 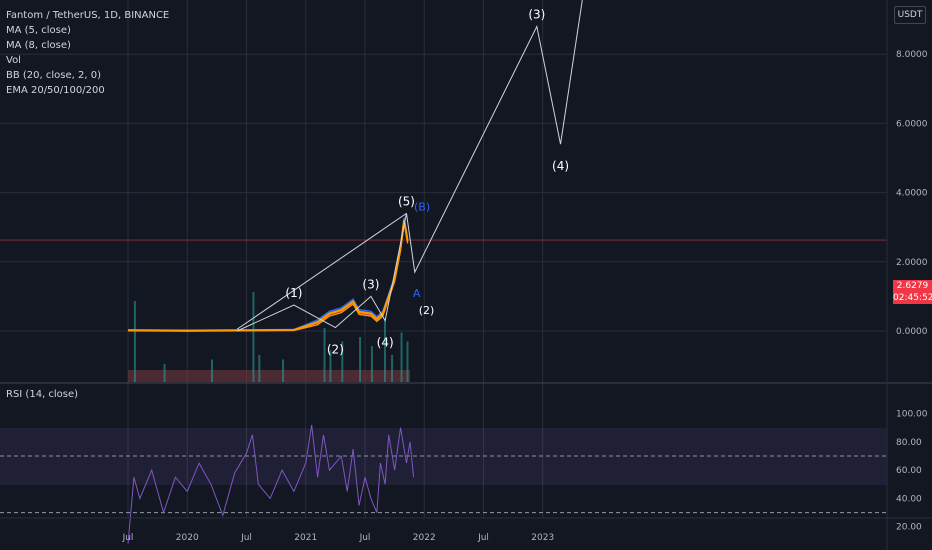 What do you see at coordinates (335, 350) in the screenshot?
I see `wave-label: (2)` at bounding box center [335, 350].